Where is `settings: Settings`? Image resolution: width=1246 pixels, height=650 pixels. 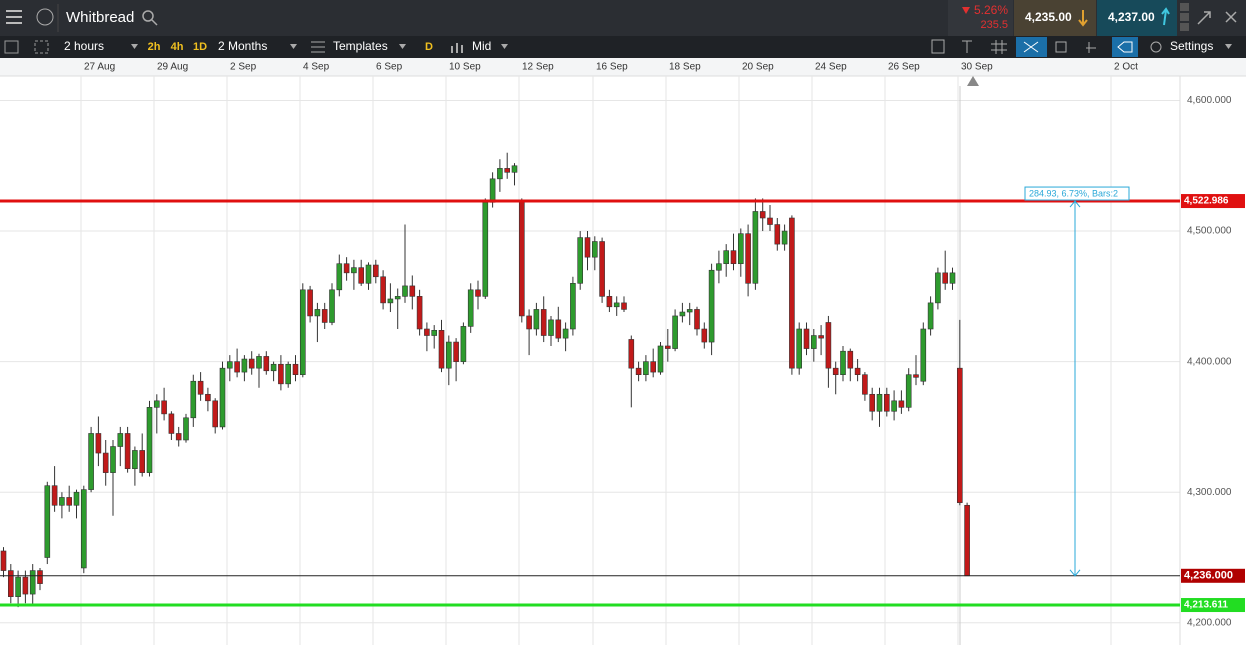
settings: Settings is located at coordinates (1191, 46).